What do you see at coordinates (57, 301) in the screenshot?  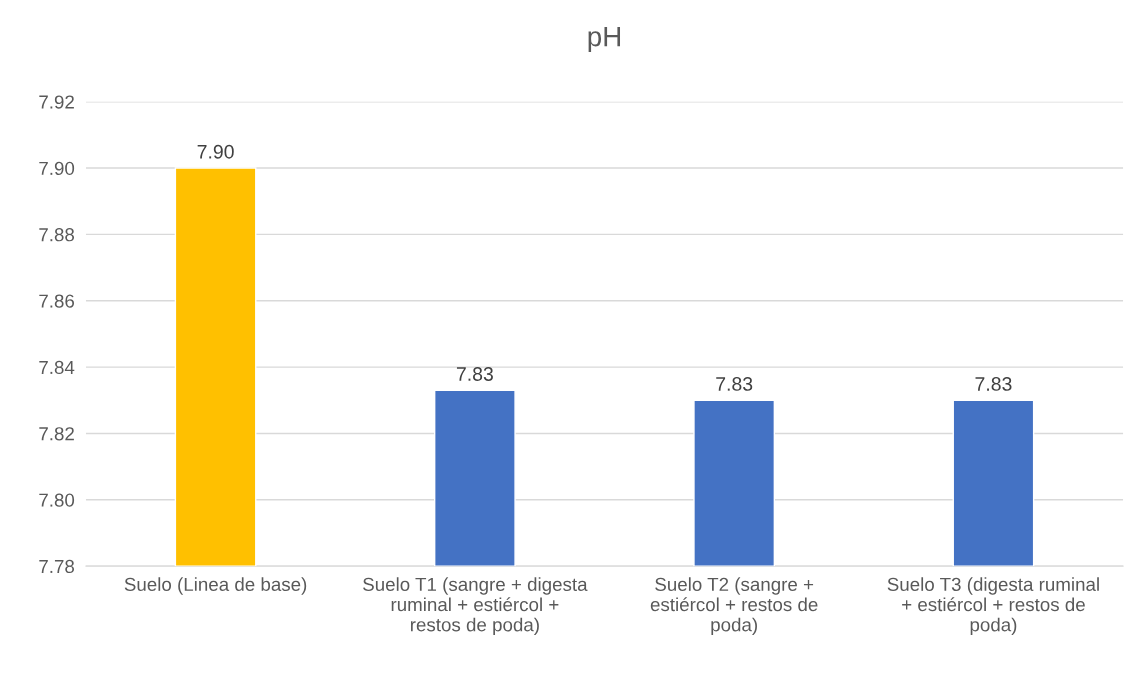 I see `y-tick-label: 7.86` at bounding box center [57, 301].